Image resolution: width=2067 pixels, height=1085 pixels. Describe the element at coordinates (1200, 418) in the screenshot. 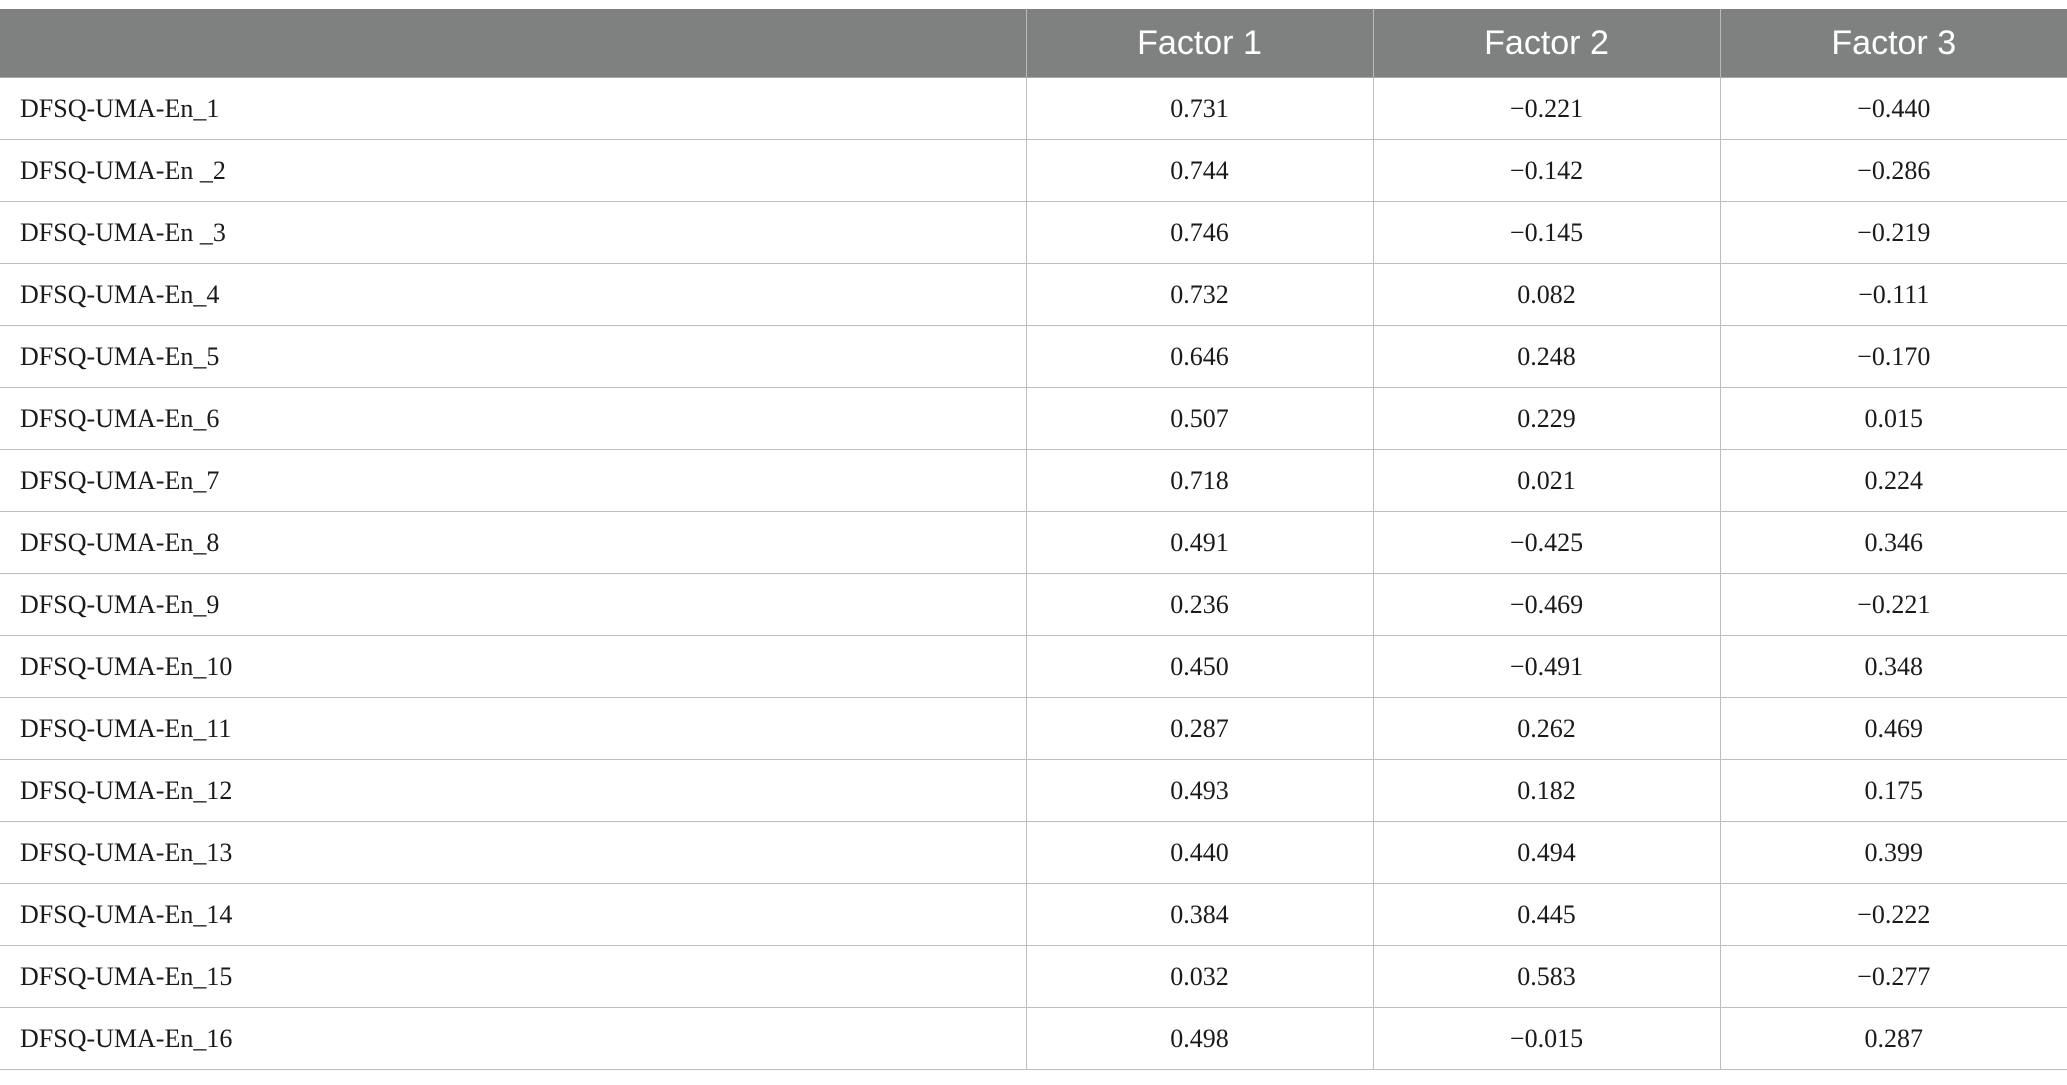

I see `factor-1-cell: 0.507` at that location.